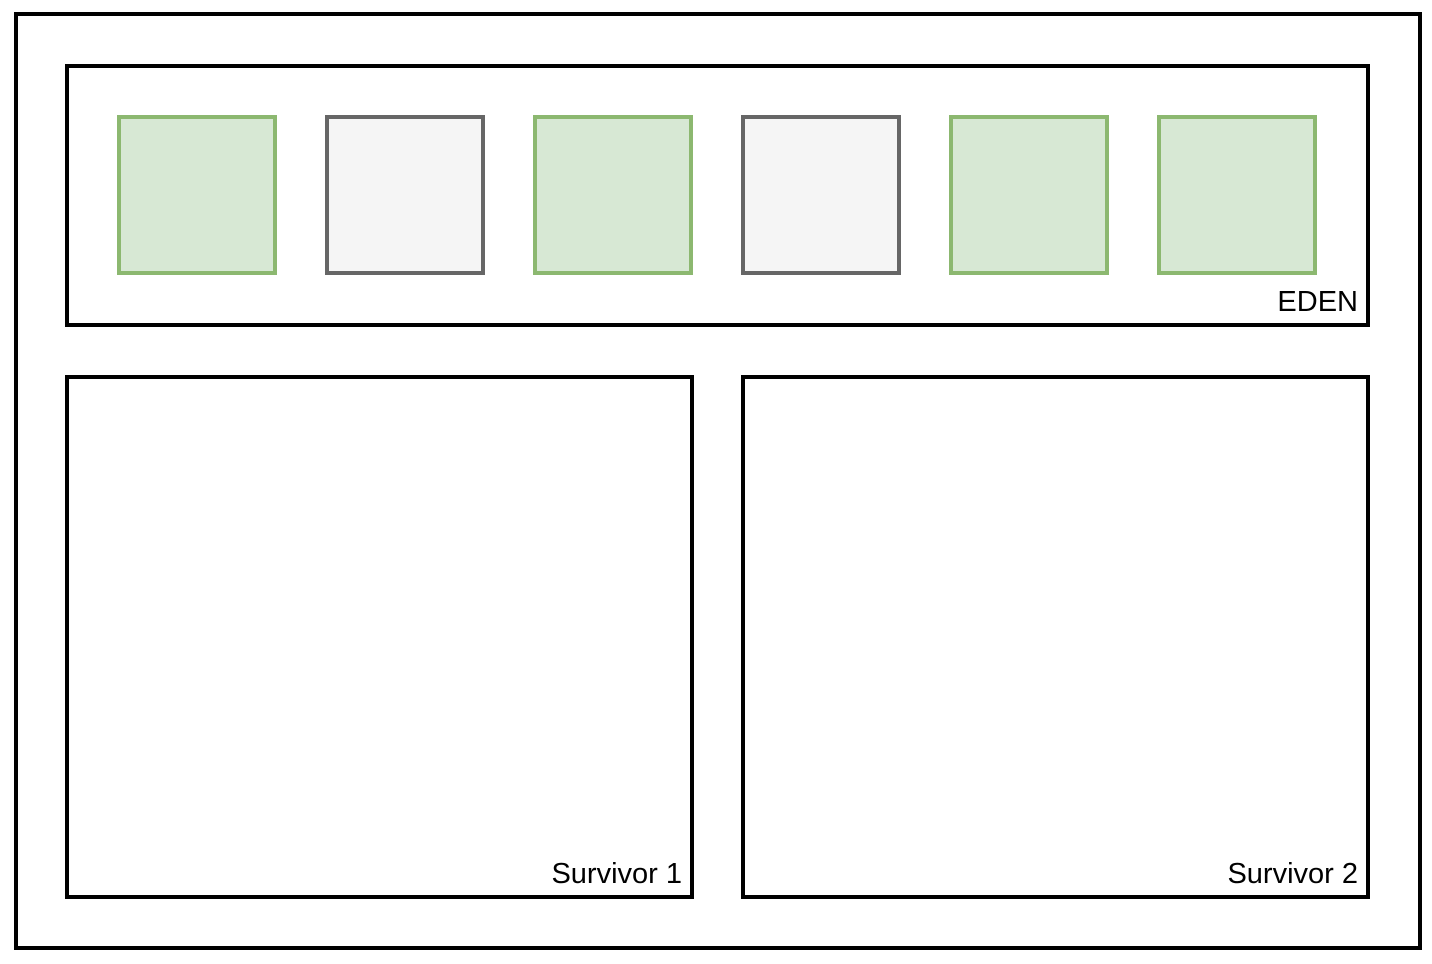 Image resolution: width=1432 pixels, height=964 pixels. I want to click on survivor-1-label: Survivor 1, so click(616, 874).